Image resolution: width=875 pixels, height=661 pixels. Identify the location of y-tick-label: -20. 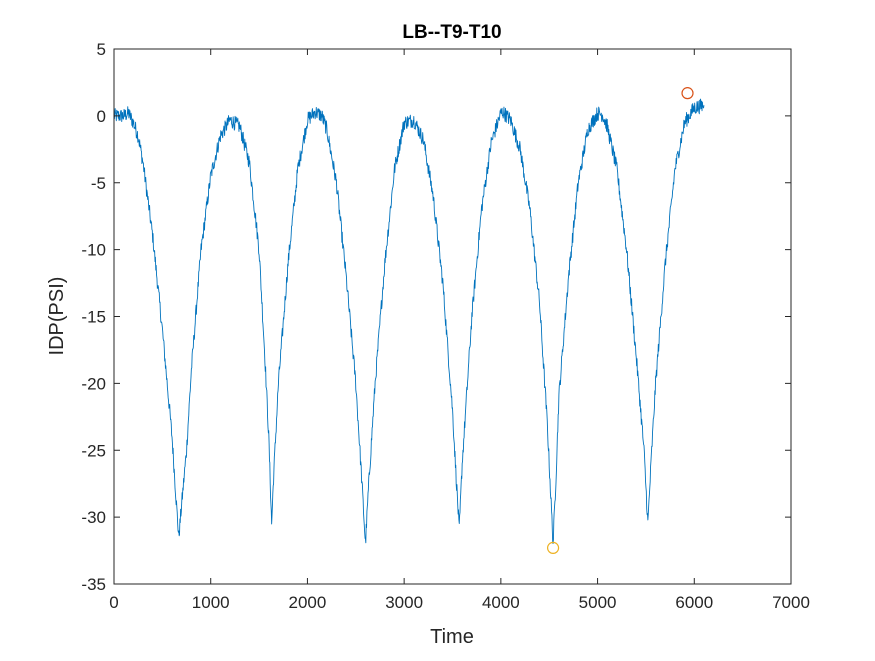
(93, 383).